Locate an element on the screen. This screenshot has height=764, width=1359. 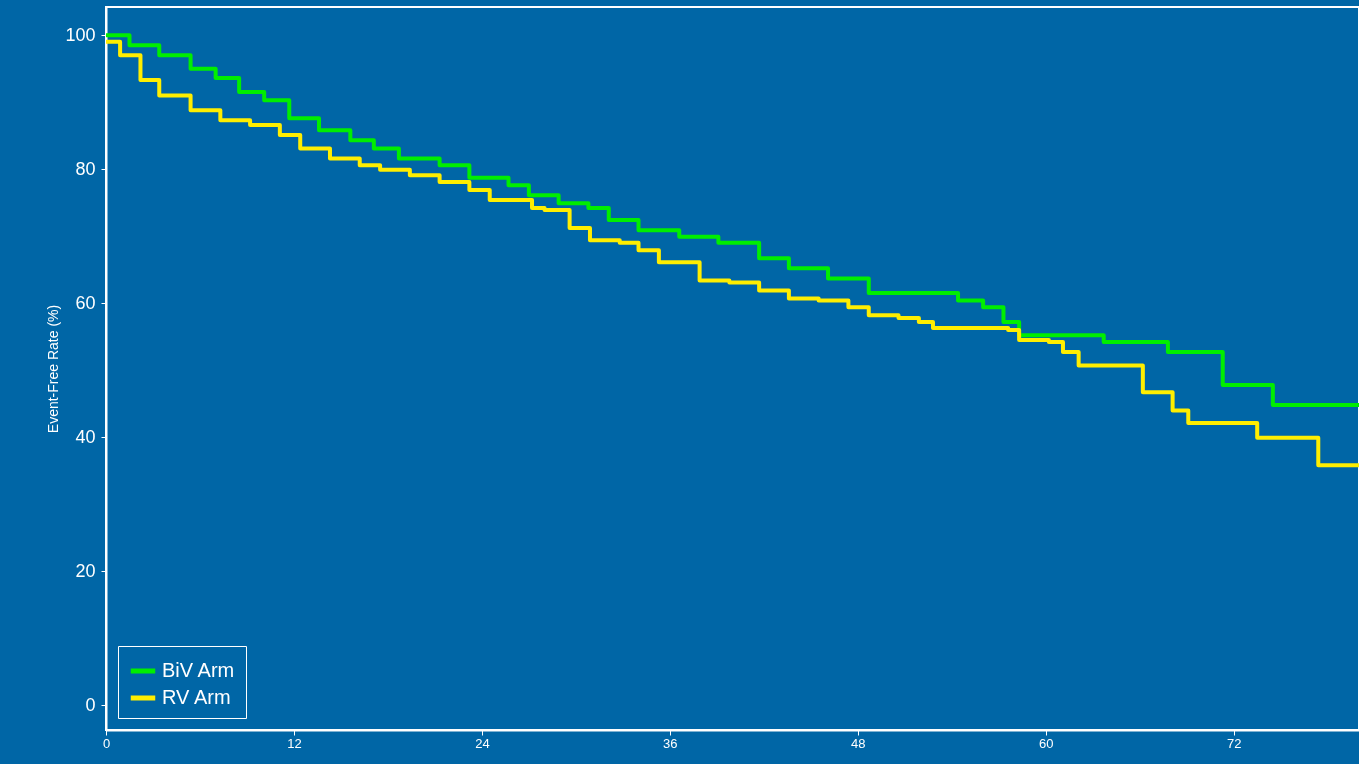
x-tick-label: 0 is located at coordinates (106, 743).